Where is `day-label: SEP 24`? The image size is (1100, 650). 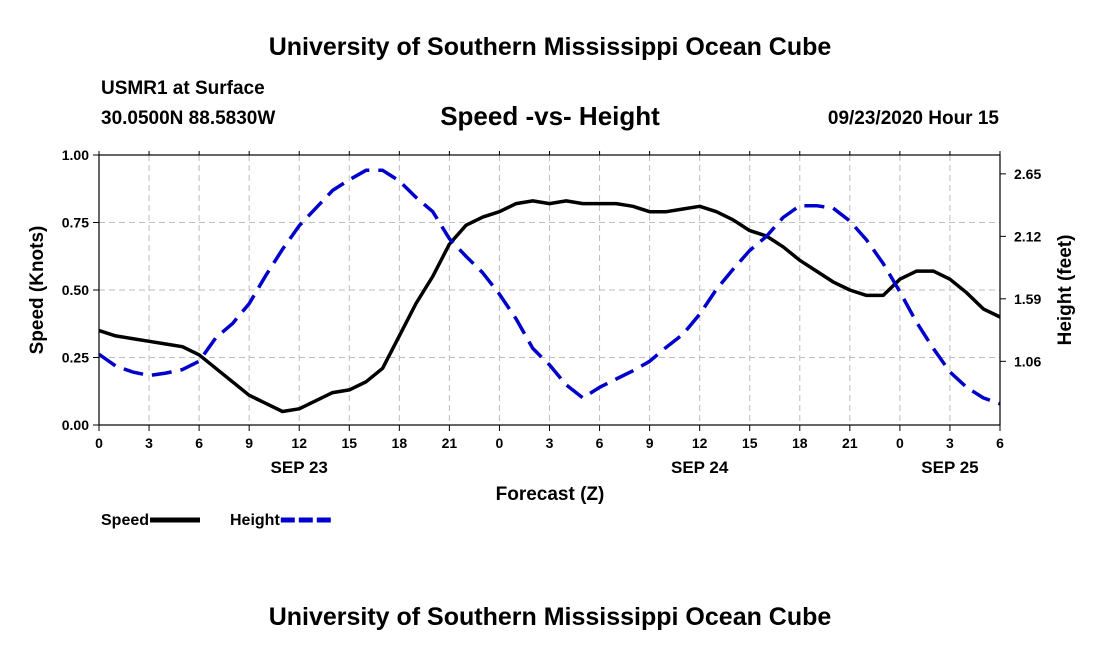 day-label: SEP 24 is located at coordinates (700, 467).